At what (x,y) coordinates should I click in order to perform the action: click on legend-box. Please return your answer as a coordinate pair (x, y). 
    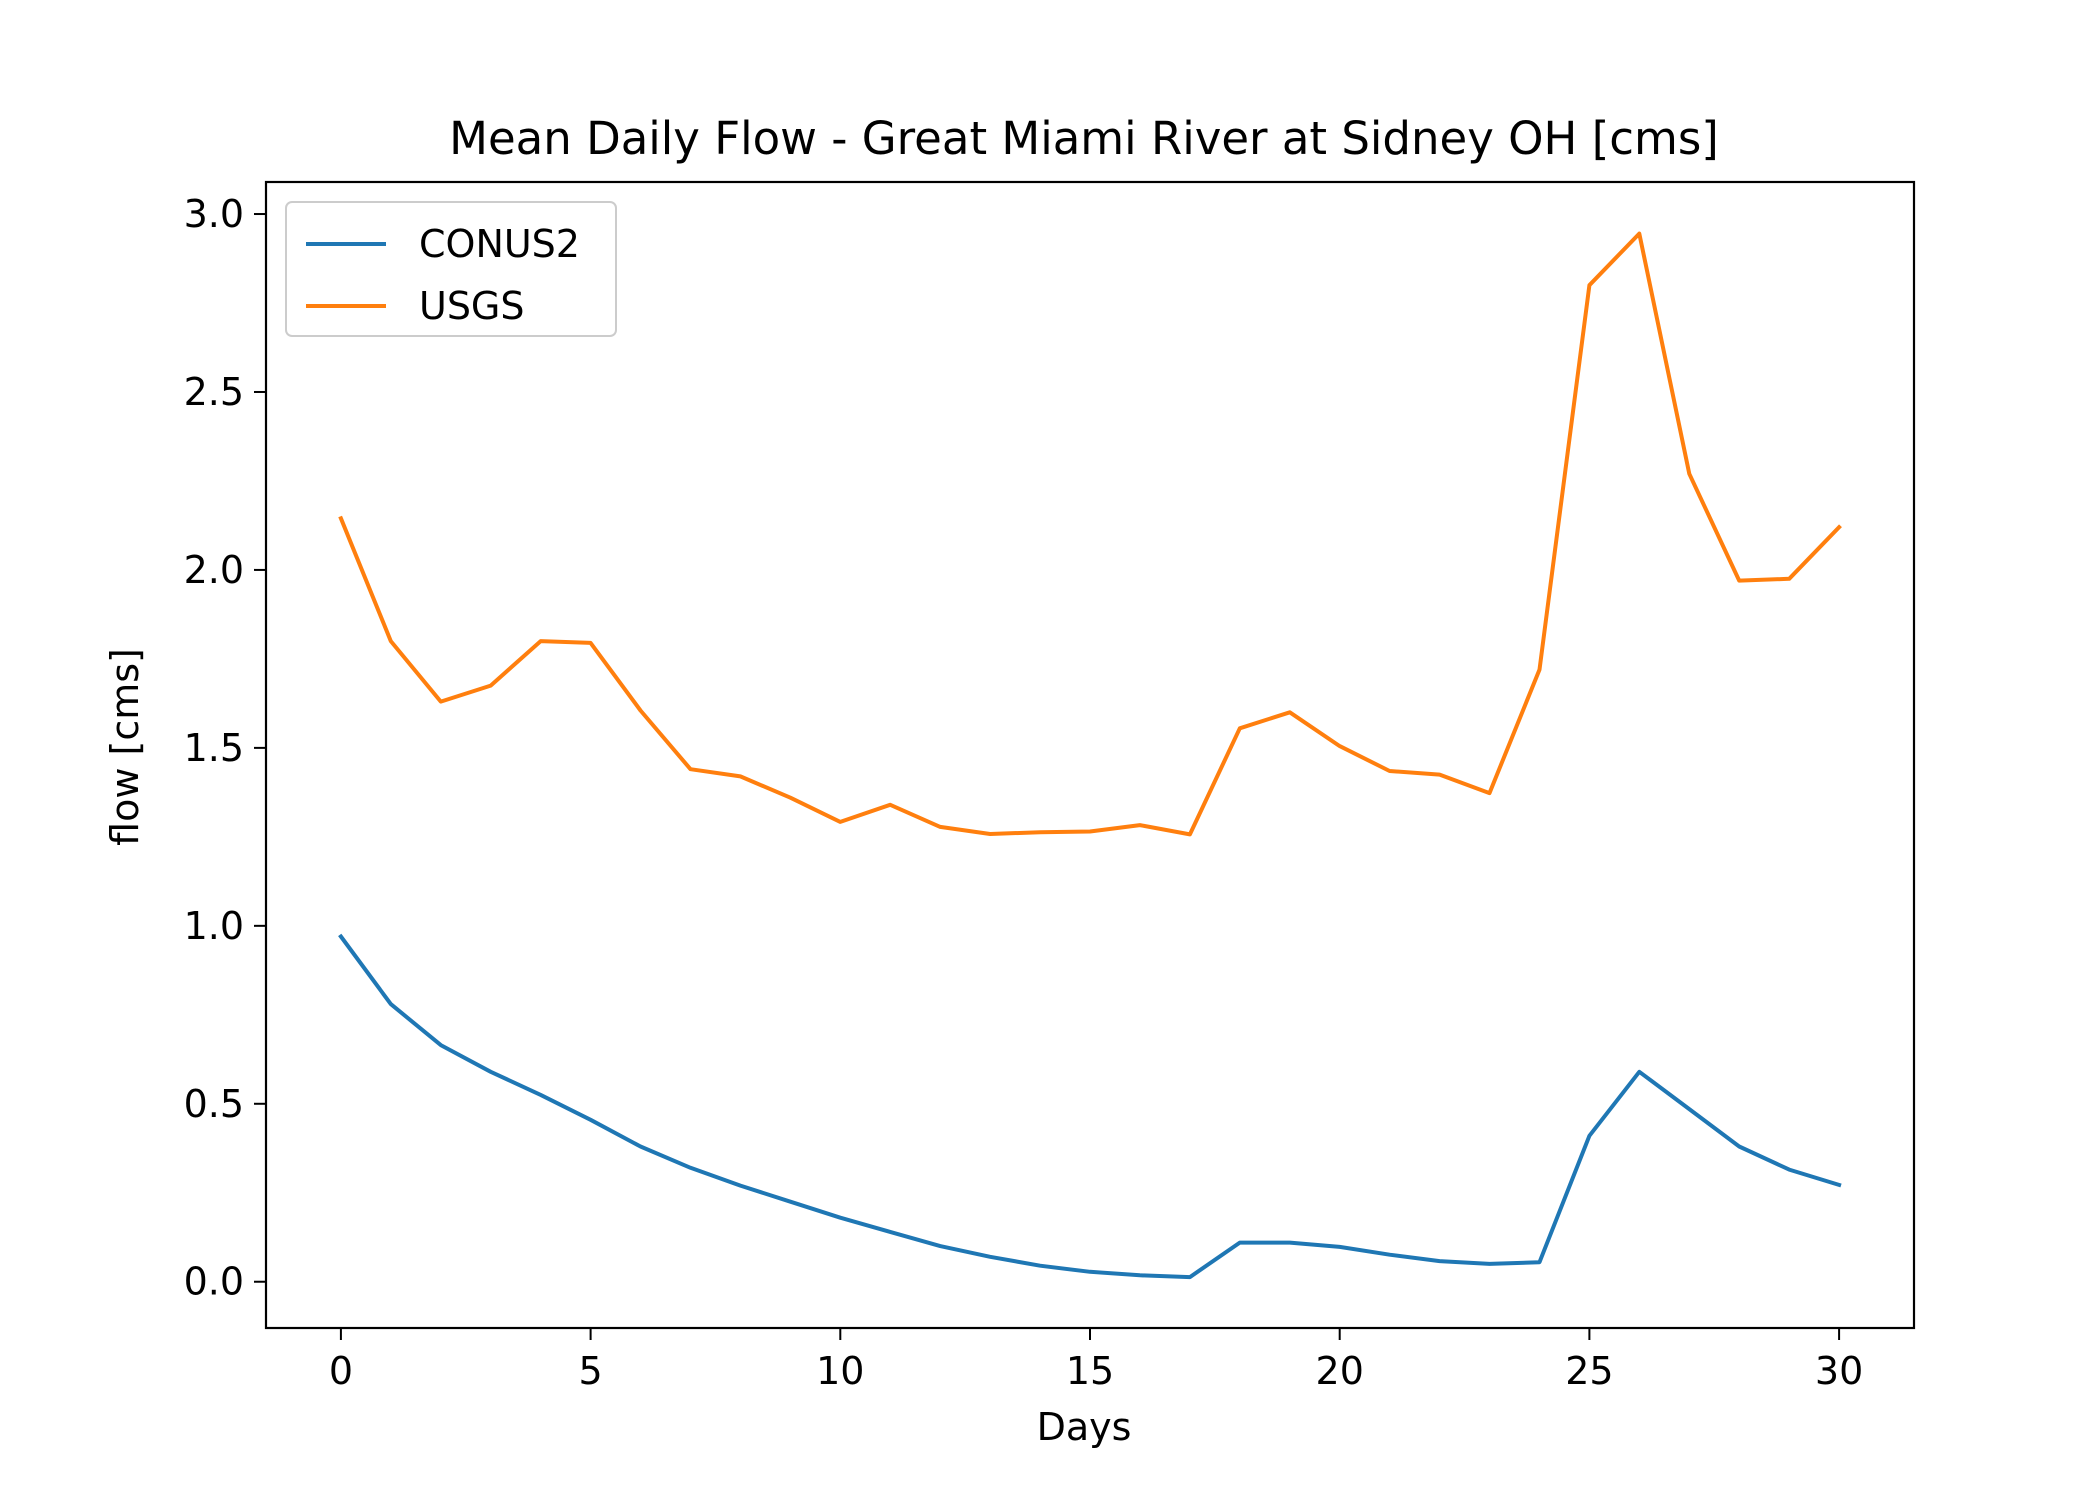
    Looking at the image, I should click on (451, 269).